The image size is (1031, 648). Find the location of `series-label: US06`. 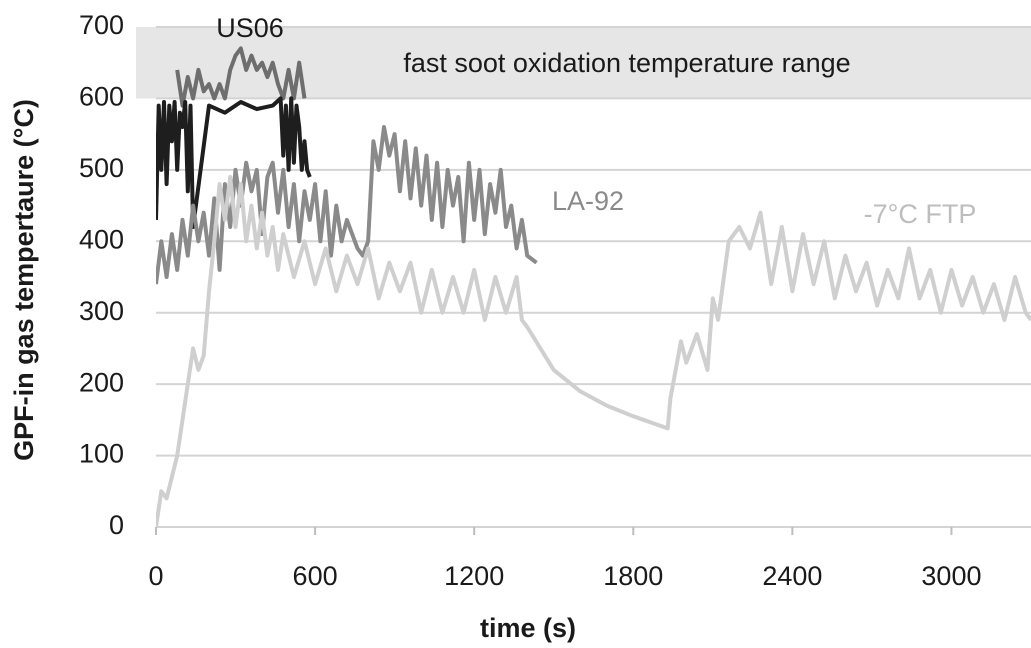

series-label: US06 is located at coordinates (250, 28).